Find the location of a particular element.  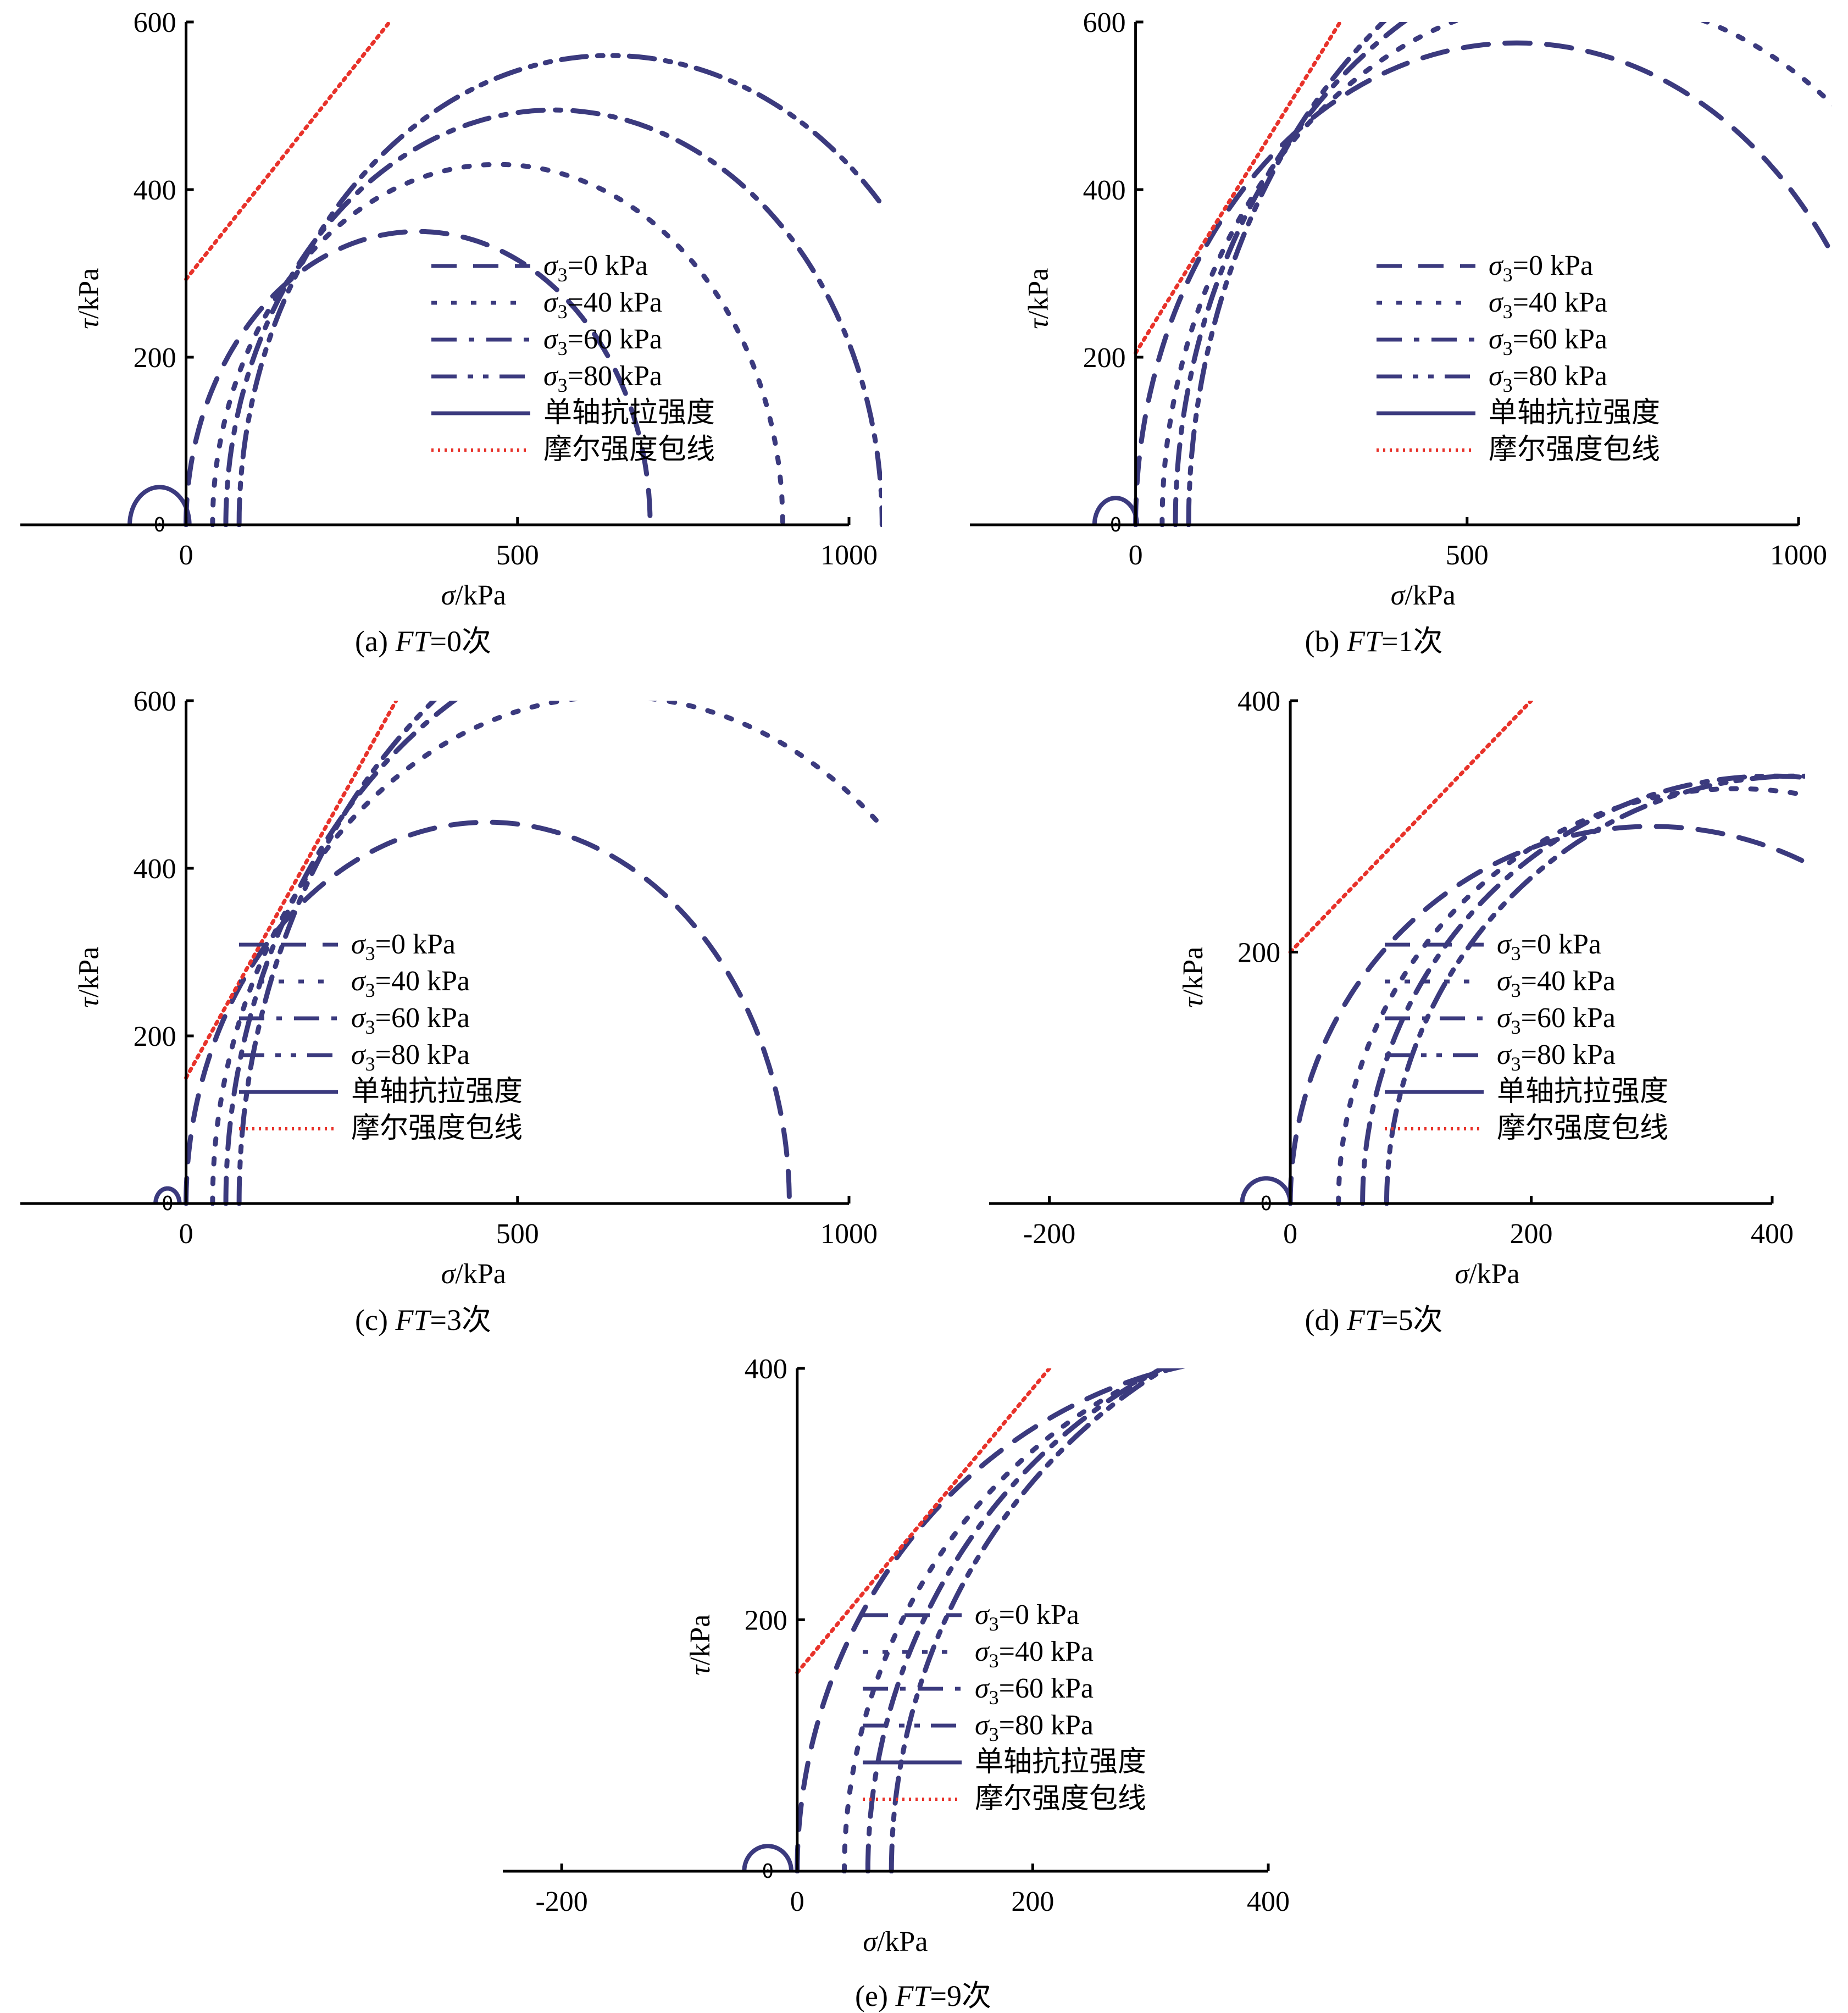

panel-caption: (b) FT=1次 is located at coordinates (1374, 642).